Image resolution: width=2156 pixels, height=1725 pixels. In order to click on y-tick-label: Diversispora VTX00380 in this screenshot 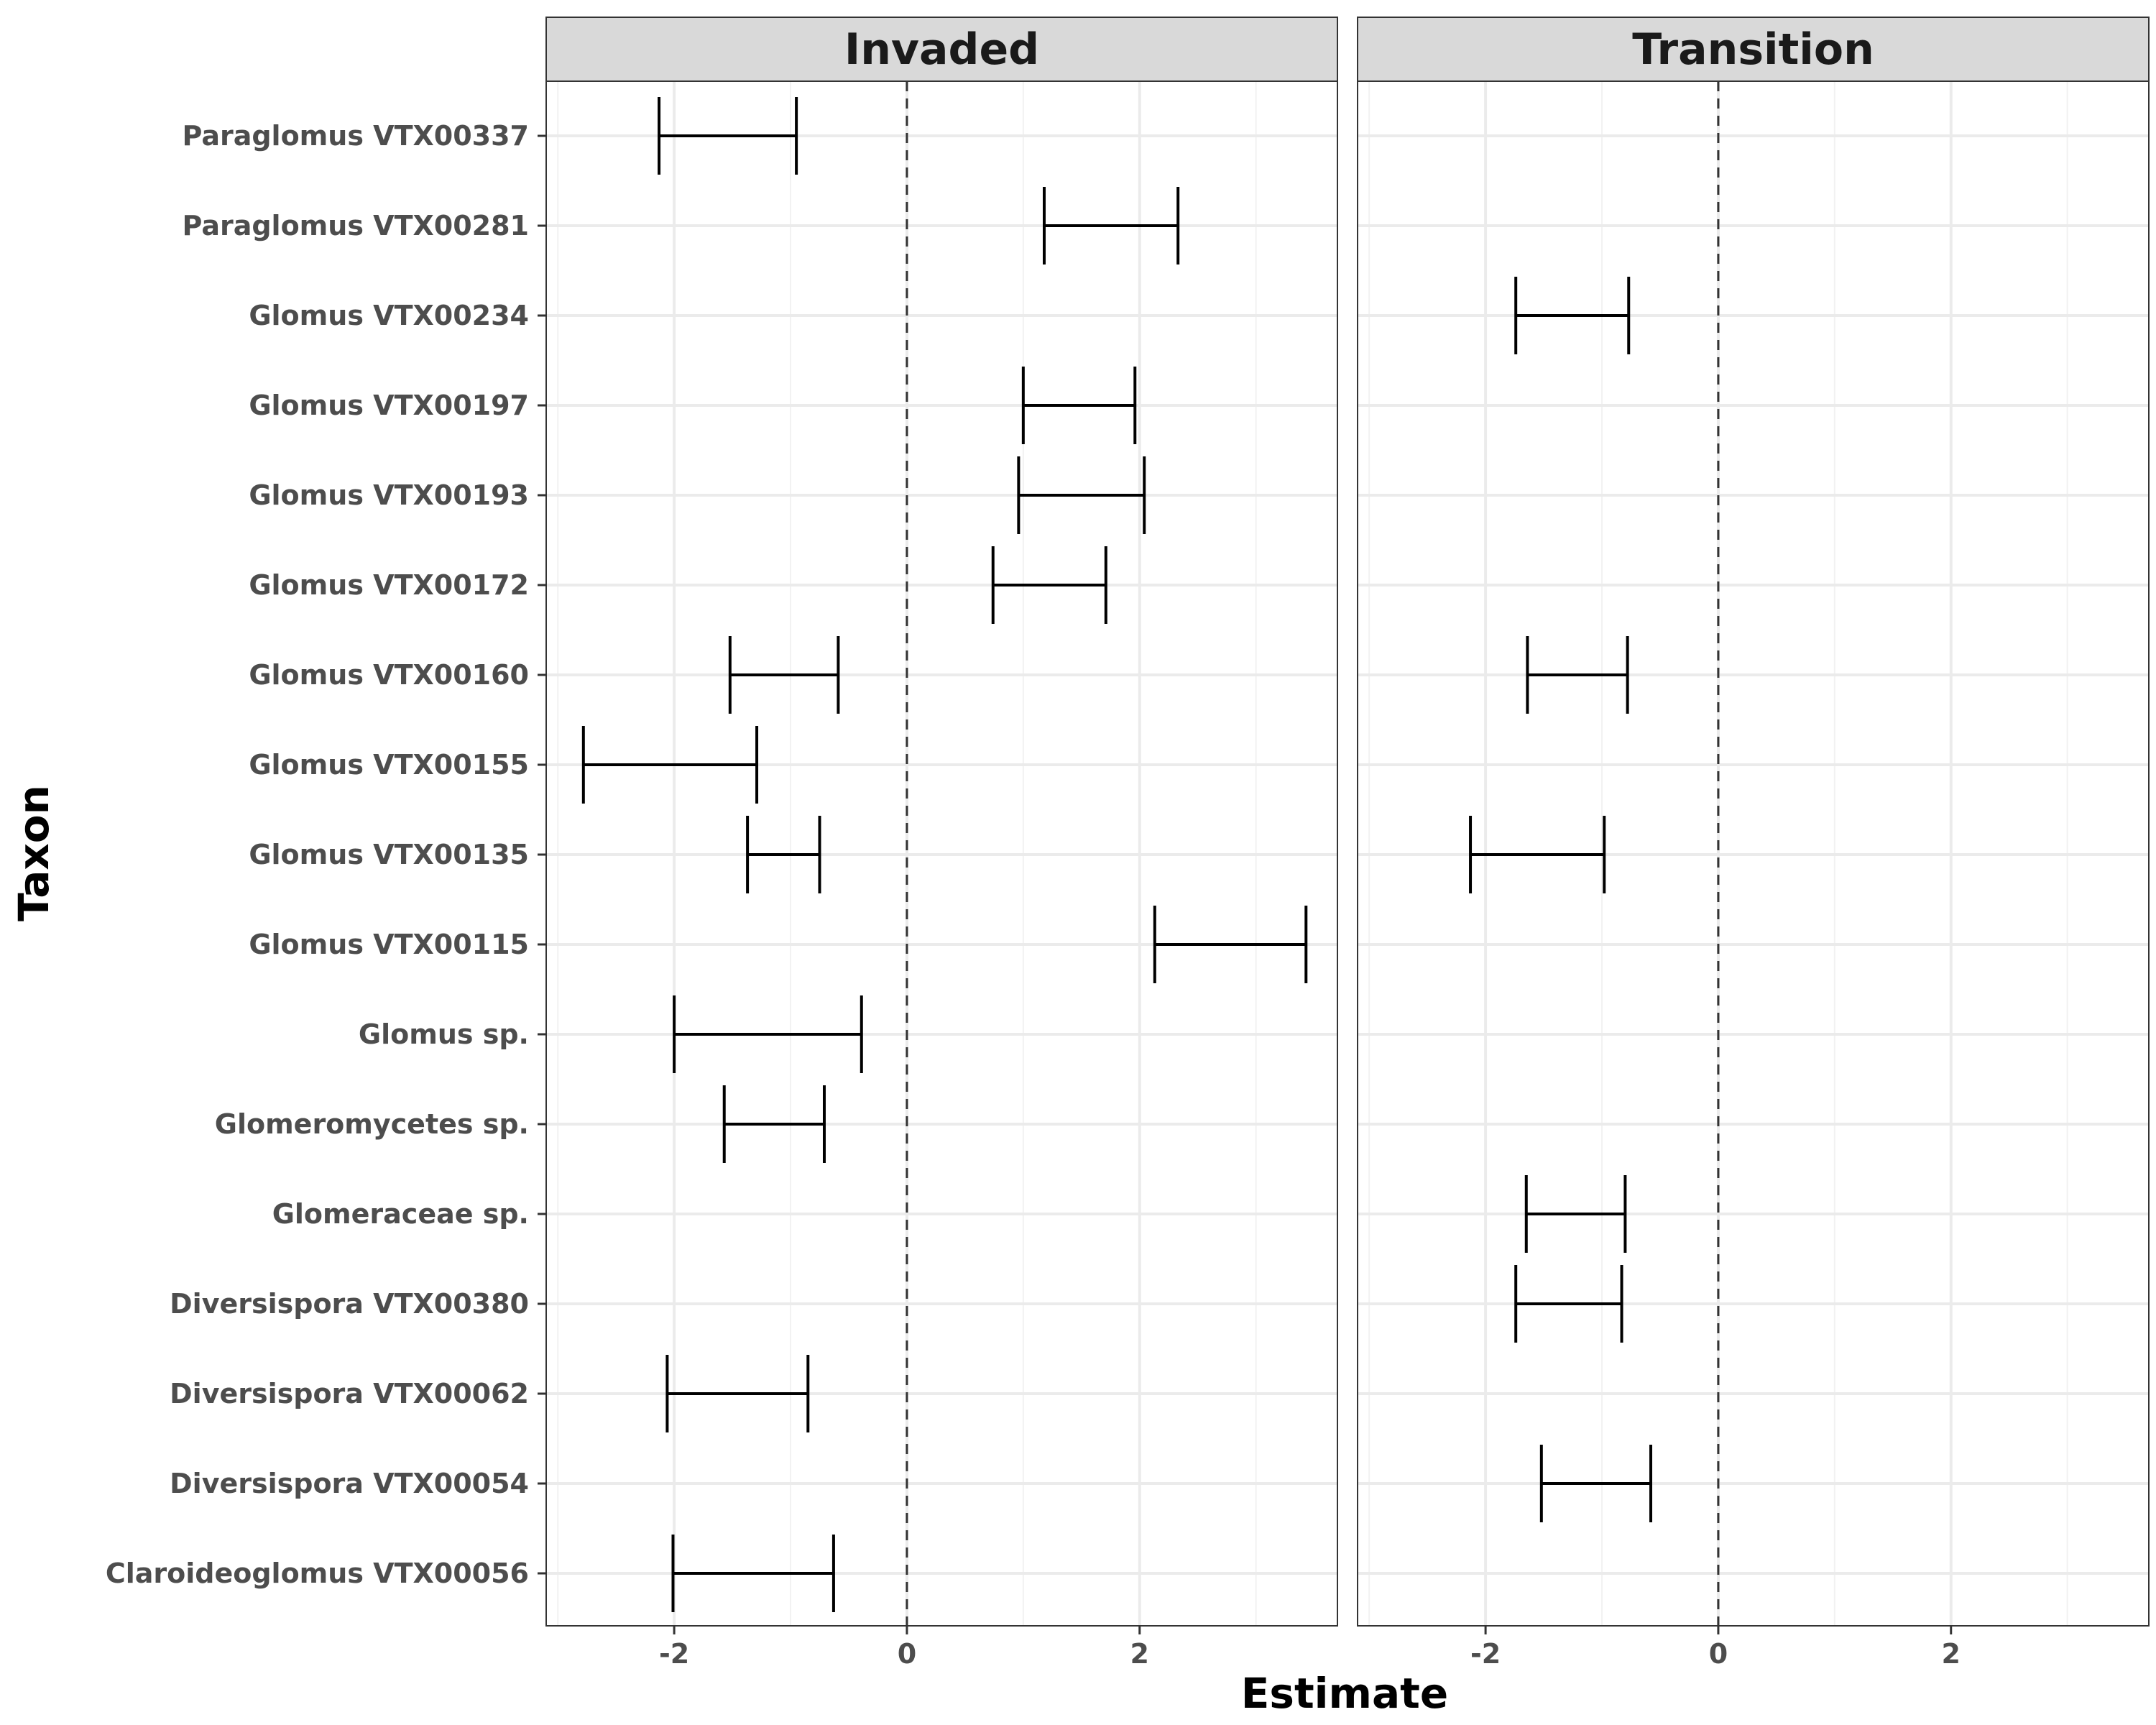, I will do `click(349, 1304)`.